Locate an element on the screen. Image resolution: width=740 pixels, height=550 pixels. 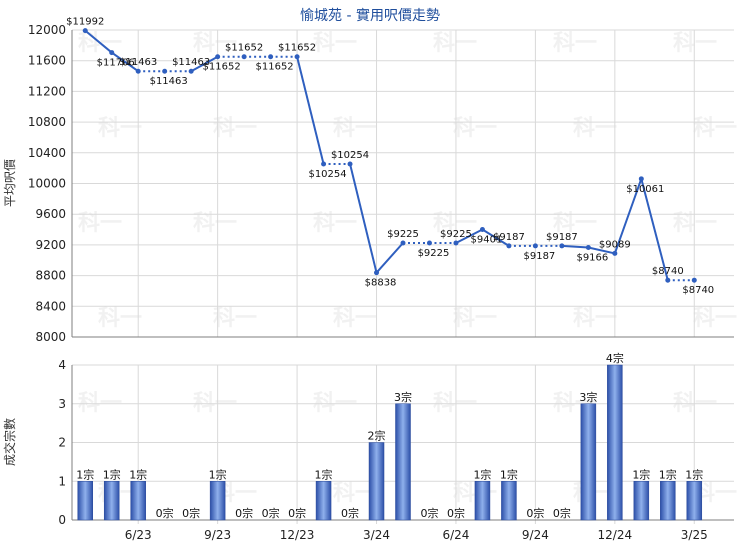
price-data-label: $9089 is located at coordinates (615, 244).